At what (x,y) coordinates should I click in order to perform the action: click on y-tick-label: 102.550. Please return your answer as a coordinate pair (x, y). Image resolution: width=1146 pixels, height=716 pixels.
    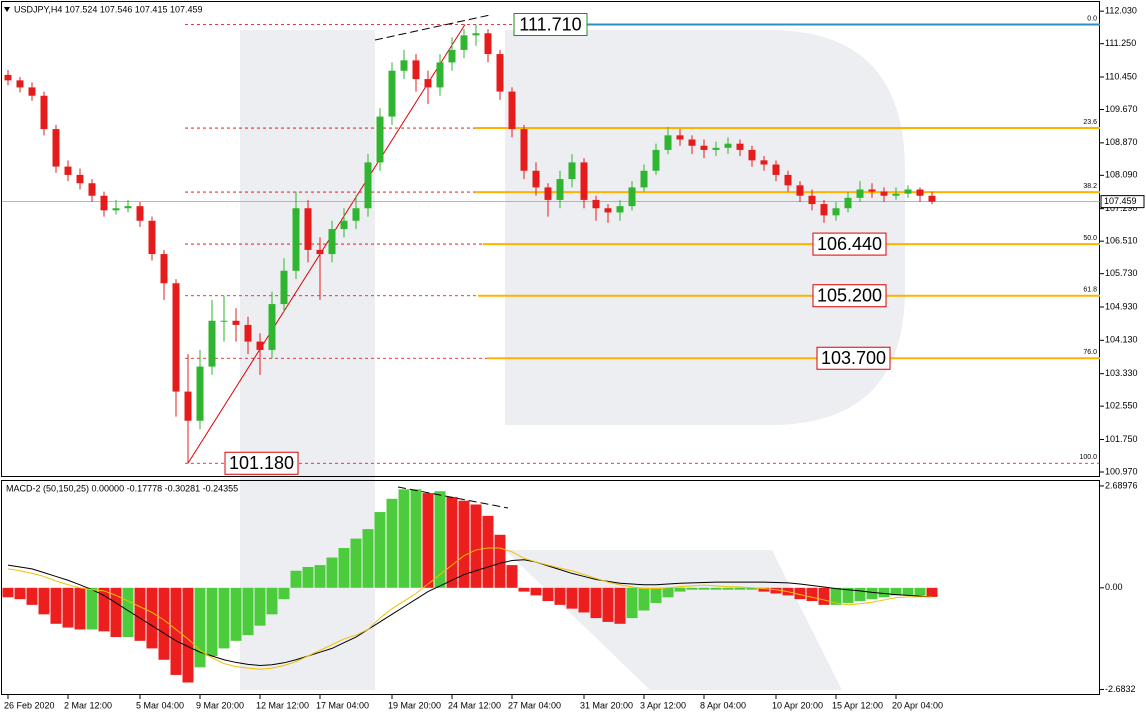
    Looking at the image, I should click on (1121, 406).